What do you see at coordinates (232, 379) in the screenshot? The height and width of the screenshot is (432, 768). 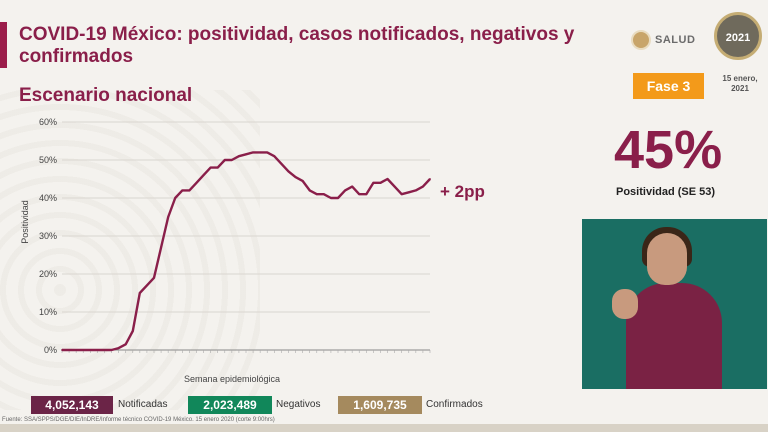 I see `x-axis-title: Semana epidemiológica` at bounding box center [232, 379].